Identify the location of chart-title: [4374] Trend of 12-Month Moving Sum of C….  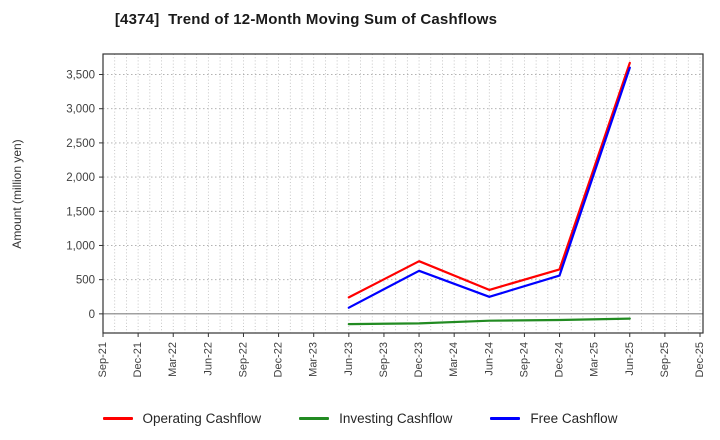
(306, 19).